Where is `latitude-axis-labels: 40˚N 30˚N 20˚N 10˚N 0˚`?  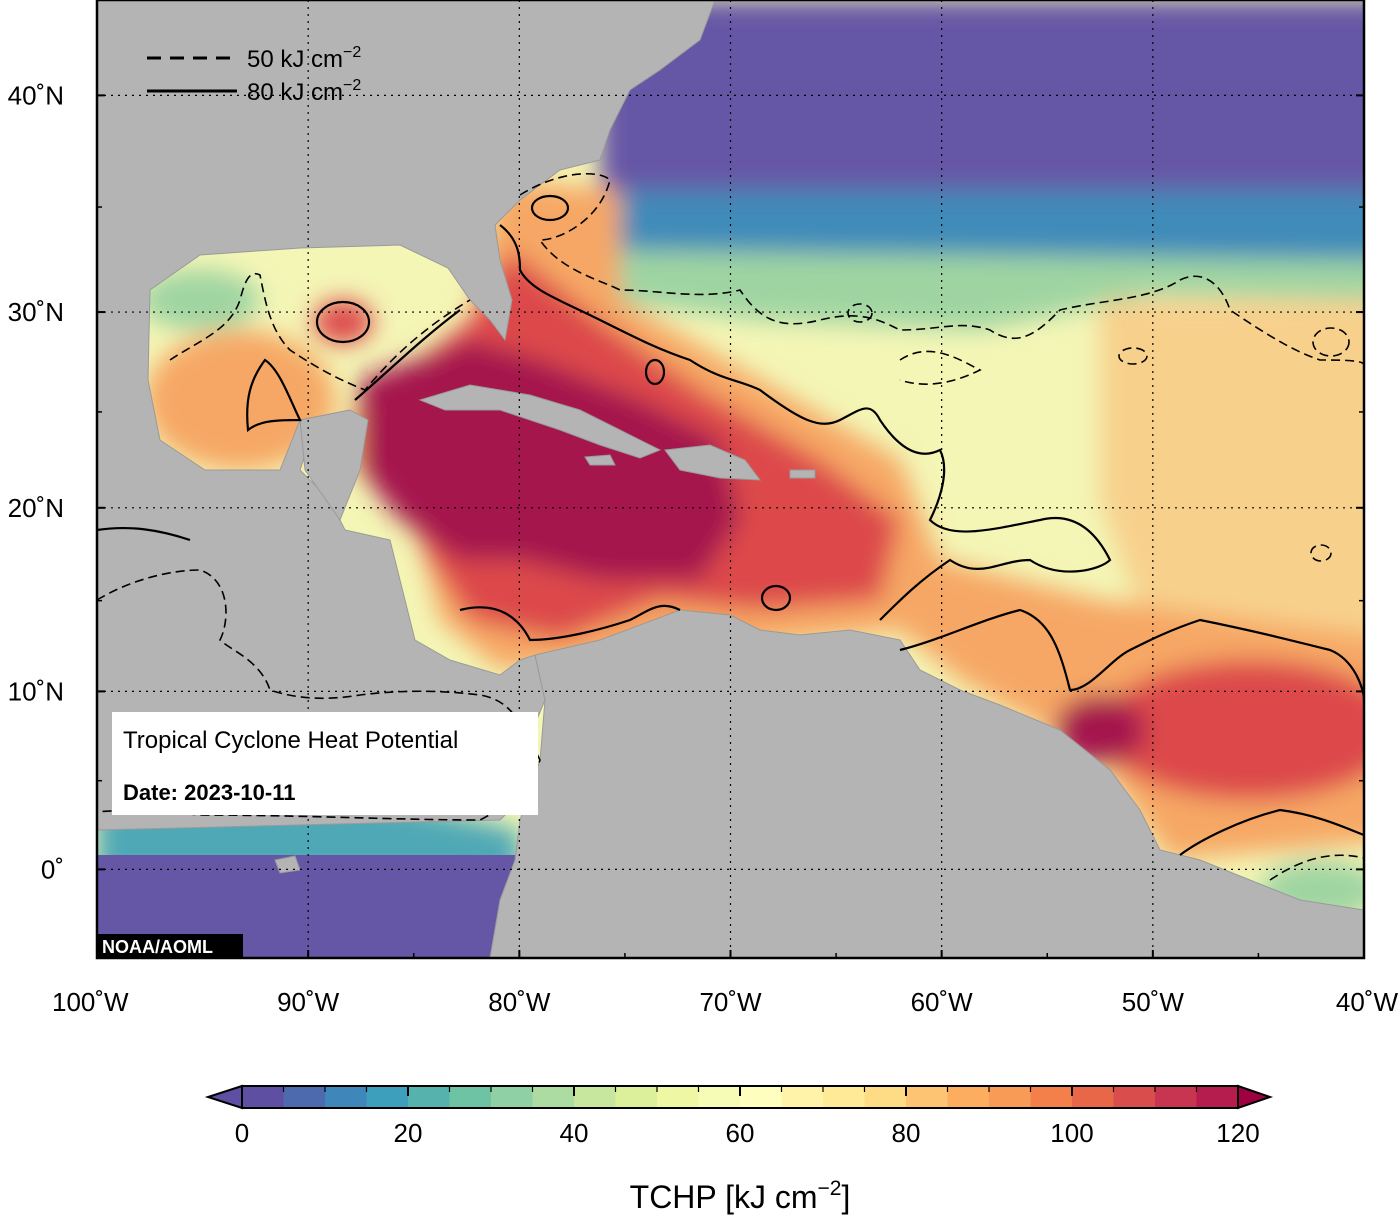 latitude-axis-labels: 40˚N 30˚N 20˚N 10˚N 0˚ is located at coordinates (36, 482).